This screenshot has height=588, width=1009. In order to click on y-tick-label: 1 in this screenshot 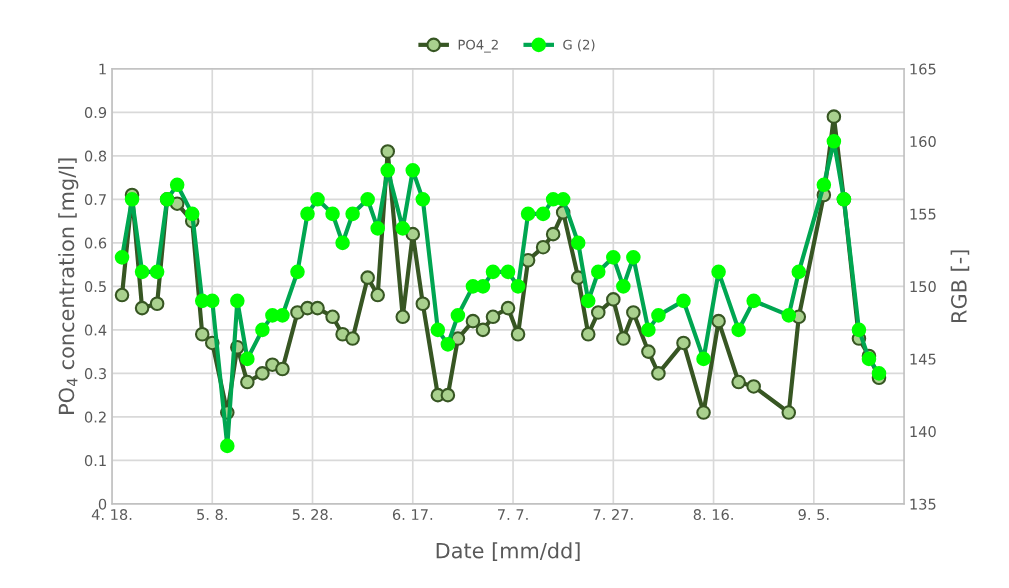, I will do `click(102, 69)`.